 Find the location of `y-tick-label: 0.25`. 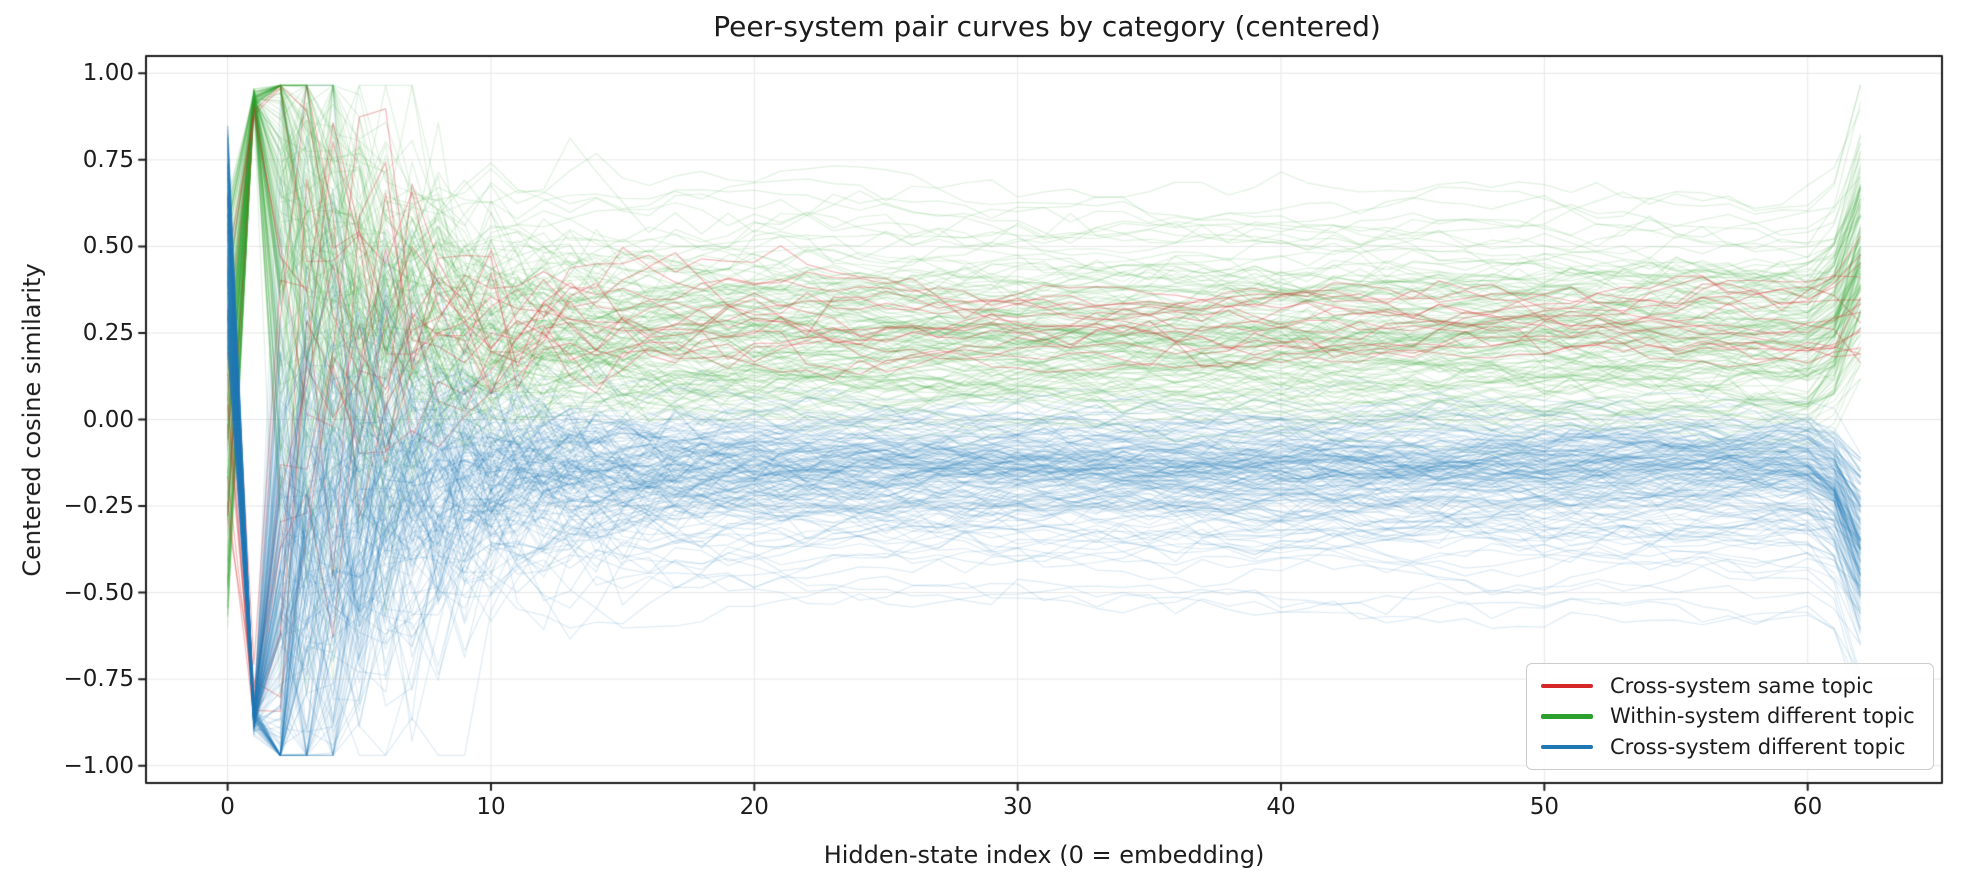

y-tick-label: 0.25 is located at coordinates (108, 332).